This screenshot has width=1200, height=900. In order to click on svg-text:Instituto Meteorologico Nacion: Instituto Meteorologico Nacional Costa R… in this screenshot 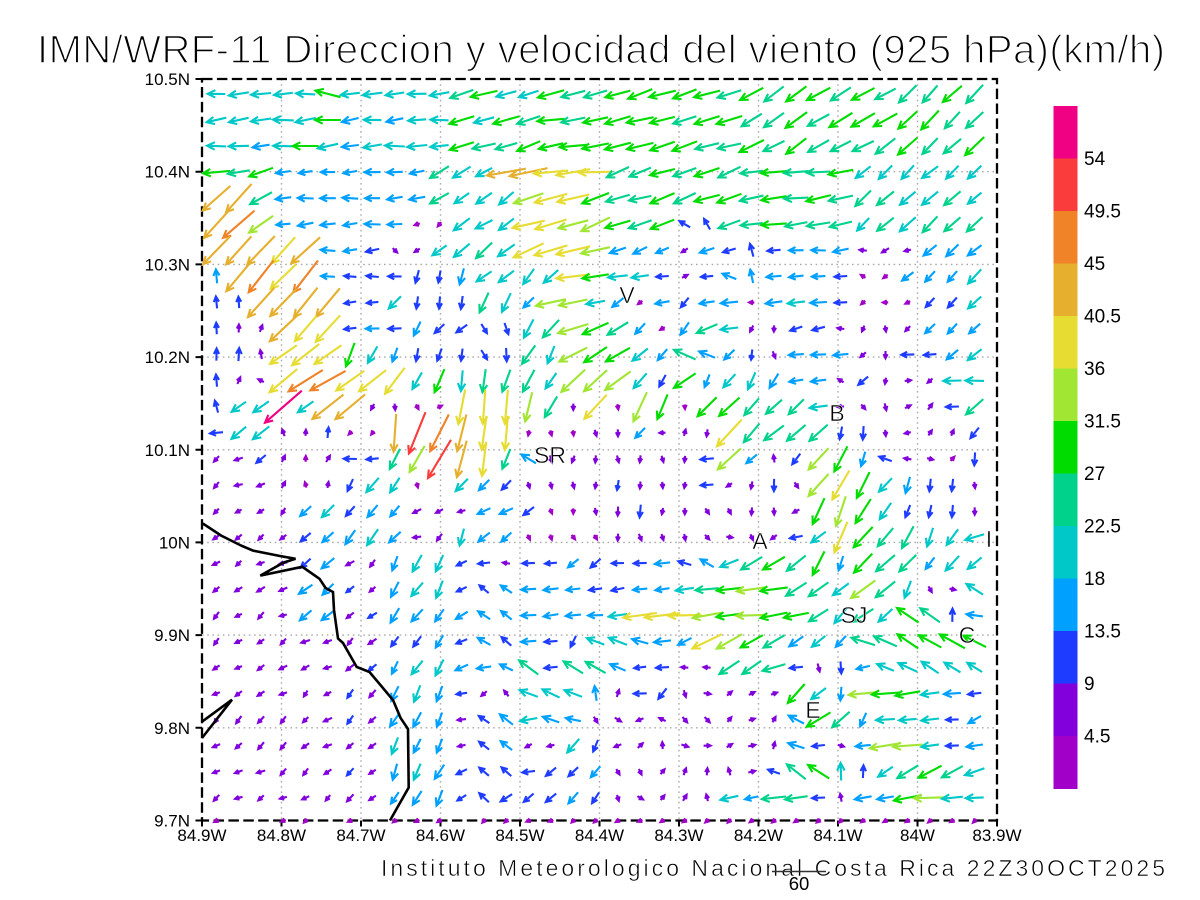, I will do `click(773, 868)`.